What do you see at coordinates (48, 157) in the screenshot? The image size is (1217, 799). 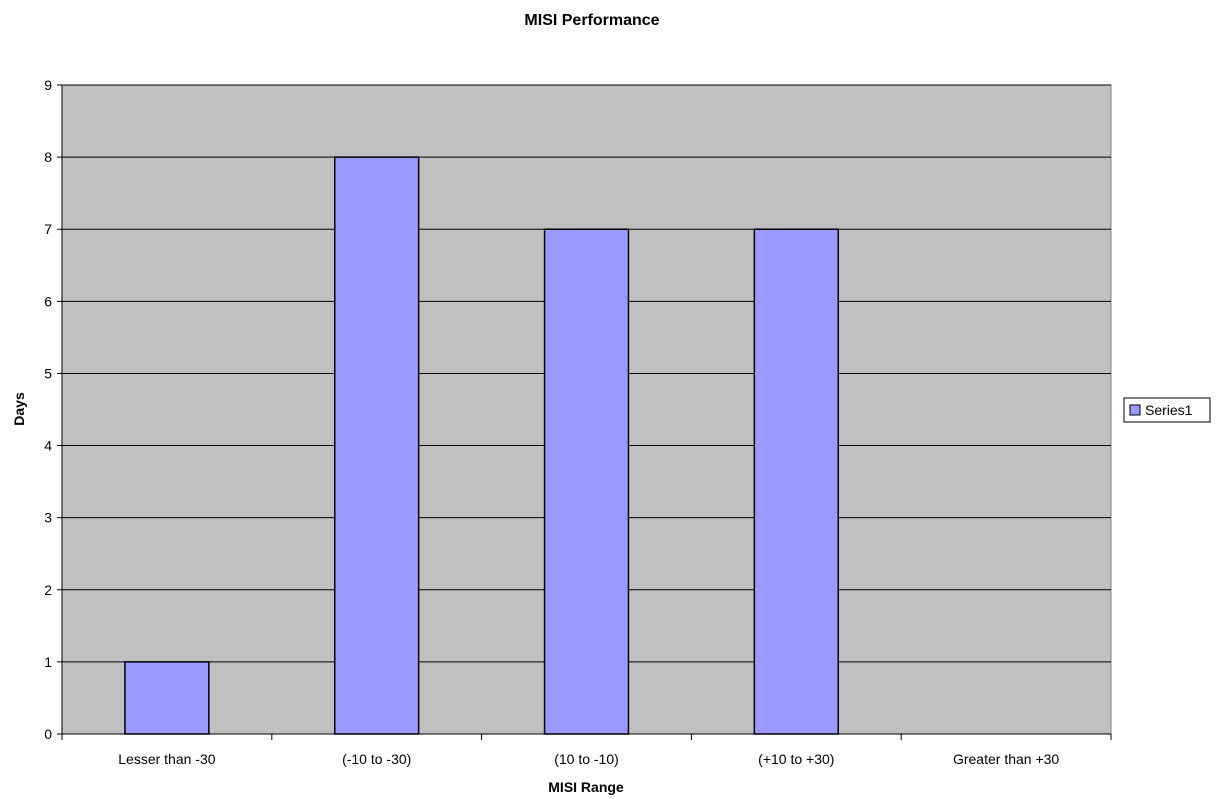 I see `y-tick-label: 8` at bounding box center [48, 157].